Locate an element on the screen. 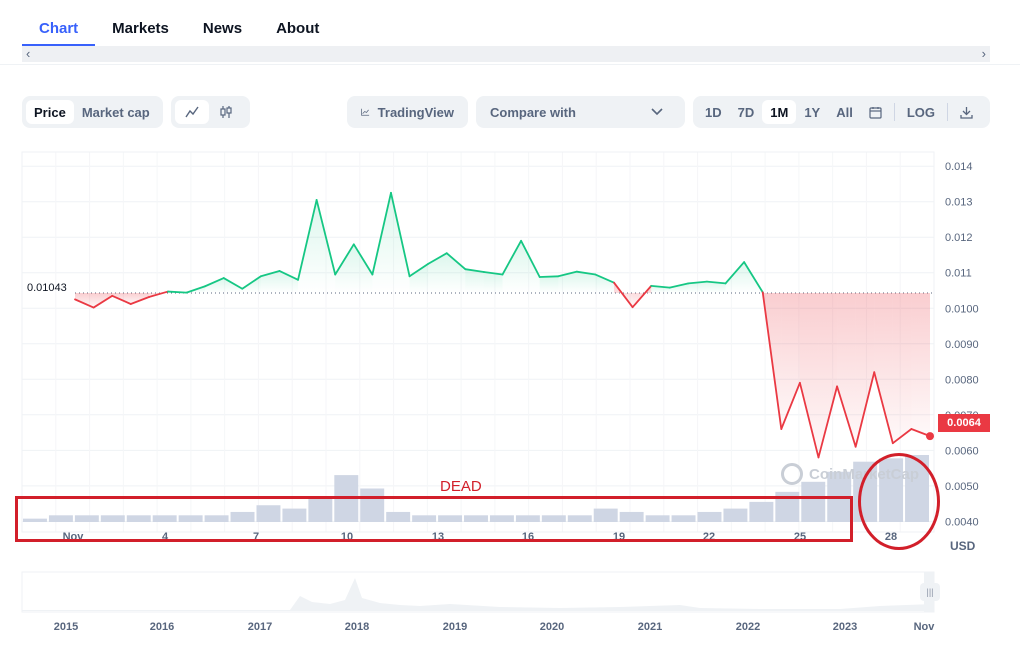 The image size is (1020, 650). scroll-left-arrow-icon: ‹ is located at coordinates (28, 53).